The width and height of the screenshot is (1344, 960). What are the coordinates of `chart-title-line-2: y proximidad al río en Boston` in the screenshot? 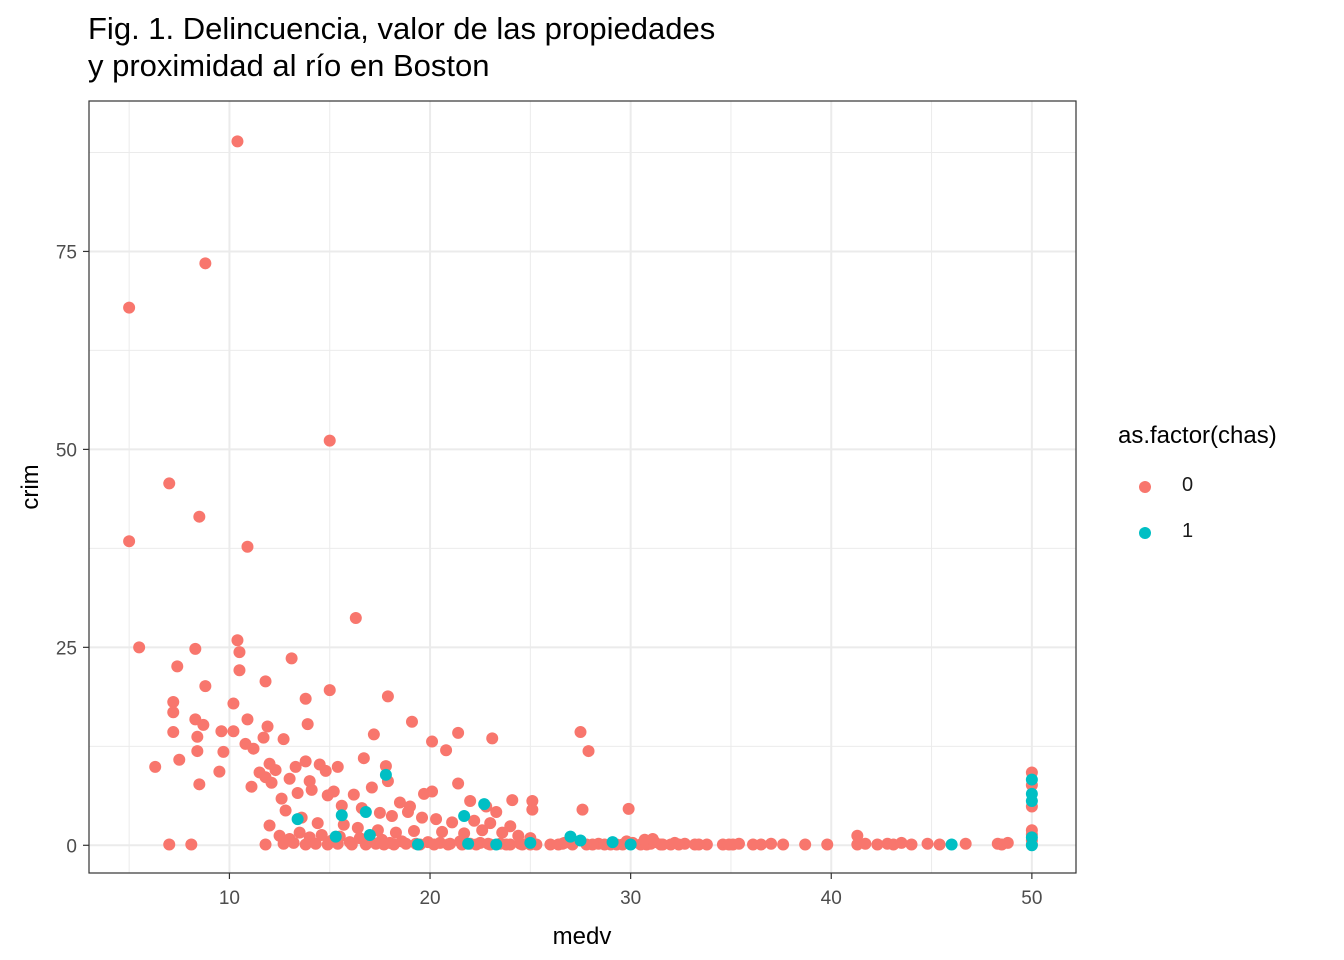 It's located at (289, 65).